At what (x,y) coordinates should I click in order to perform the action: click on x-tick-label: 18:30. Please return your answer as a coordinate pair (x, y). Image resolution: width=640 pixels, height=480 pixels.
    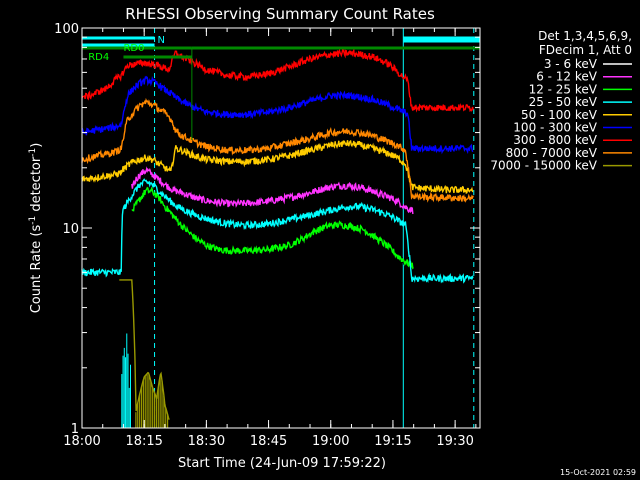
    Looking at the image, I should click on (206, 441).